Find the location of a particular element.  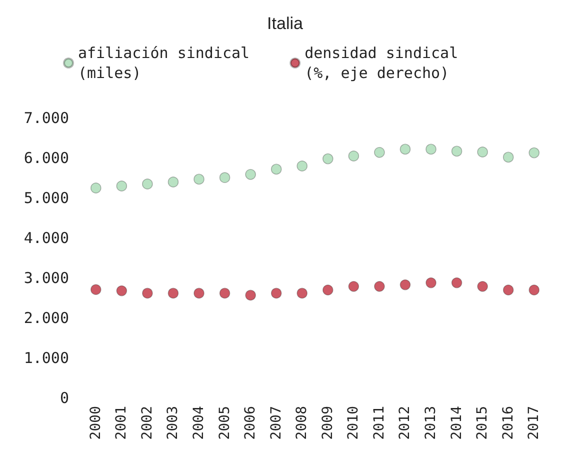

x-tick-label: 2012 is located at coordinates (405, 423).